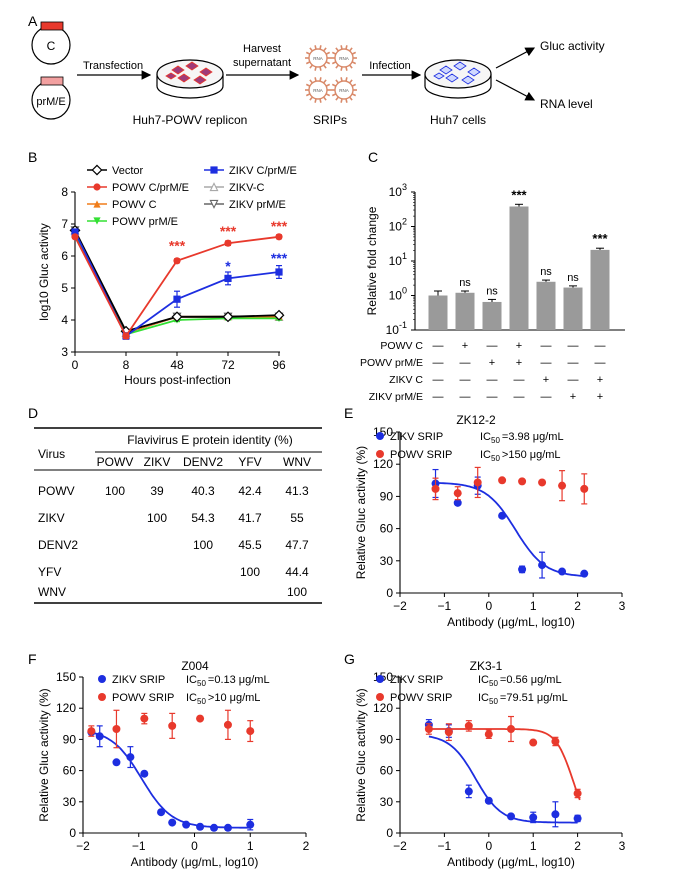 This screenshot has height=892, width=674. I want to click on c-tick-exp: 3, so click(404, 187).